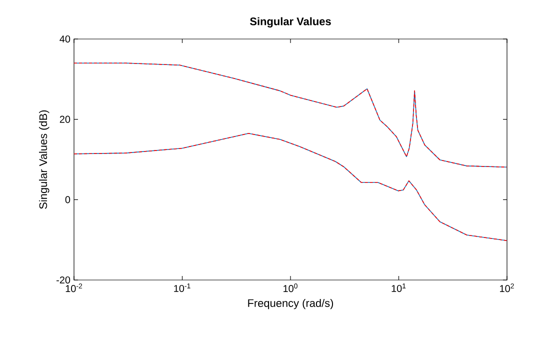  What do you see at coordinates (67, 200) in the screenshot?
I see `y-tick-label: 0` at bounding box center [67, 200].